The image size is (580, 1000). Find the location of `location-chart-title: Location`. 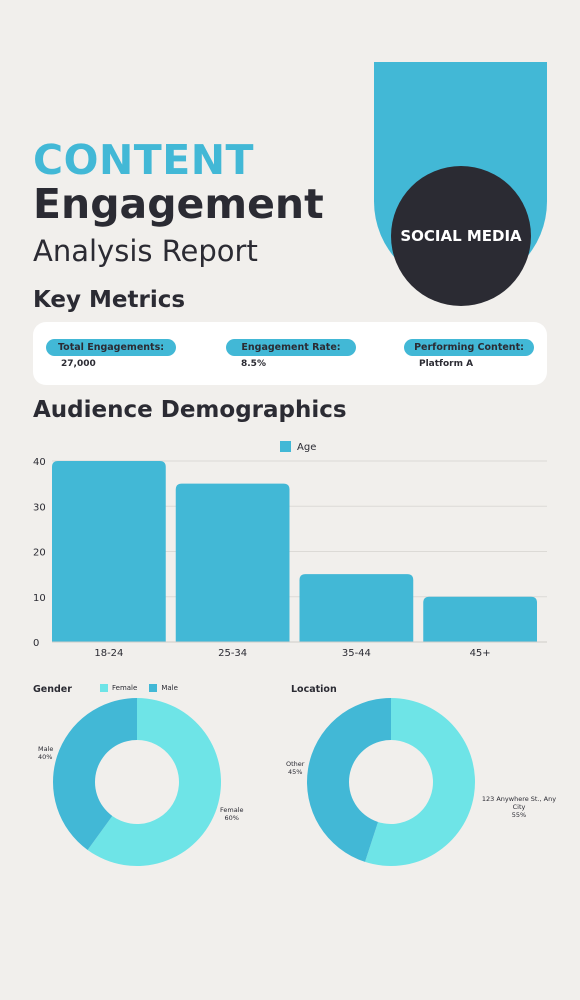

location-chart-title: Location is located at coordinates (314, 689).